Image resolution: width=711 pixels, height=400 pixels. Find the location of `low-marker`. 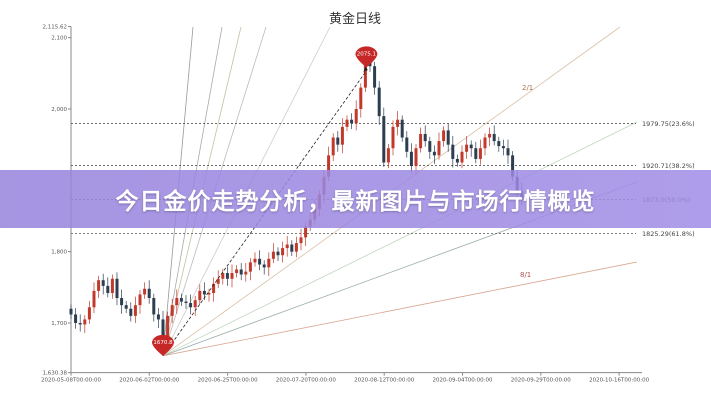

low-marker is located at coordinates (163, 345).